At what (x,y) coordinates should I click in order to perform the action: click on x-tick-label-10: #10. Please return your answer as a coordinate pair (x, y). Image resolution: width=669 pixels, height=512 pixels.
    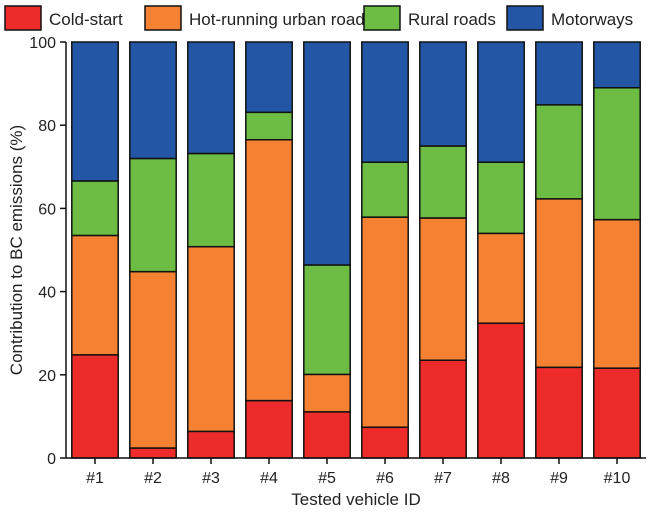
    Looking at the image, I should click on (617, 478).